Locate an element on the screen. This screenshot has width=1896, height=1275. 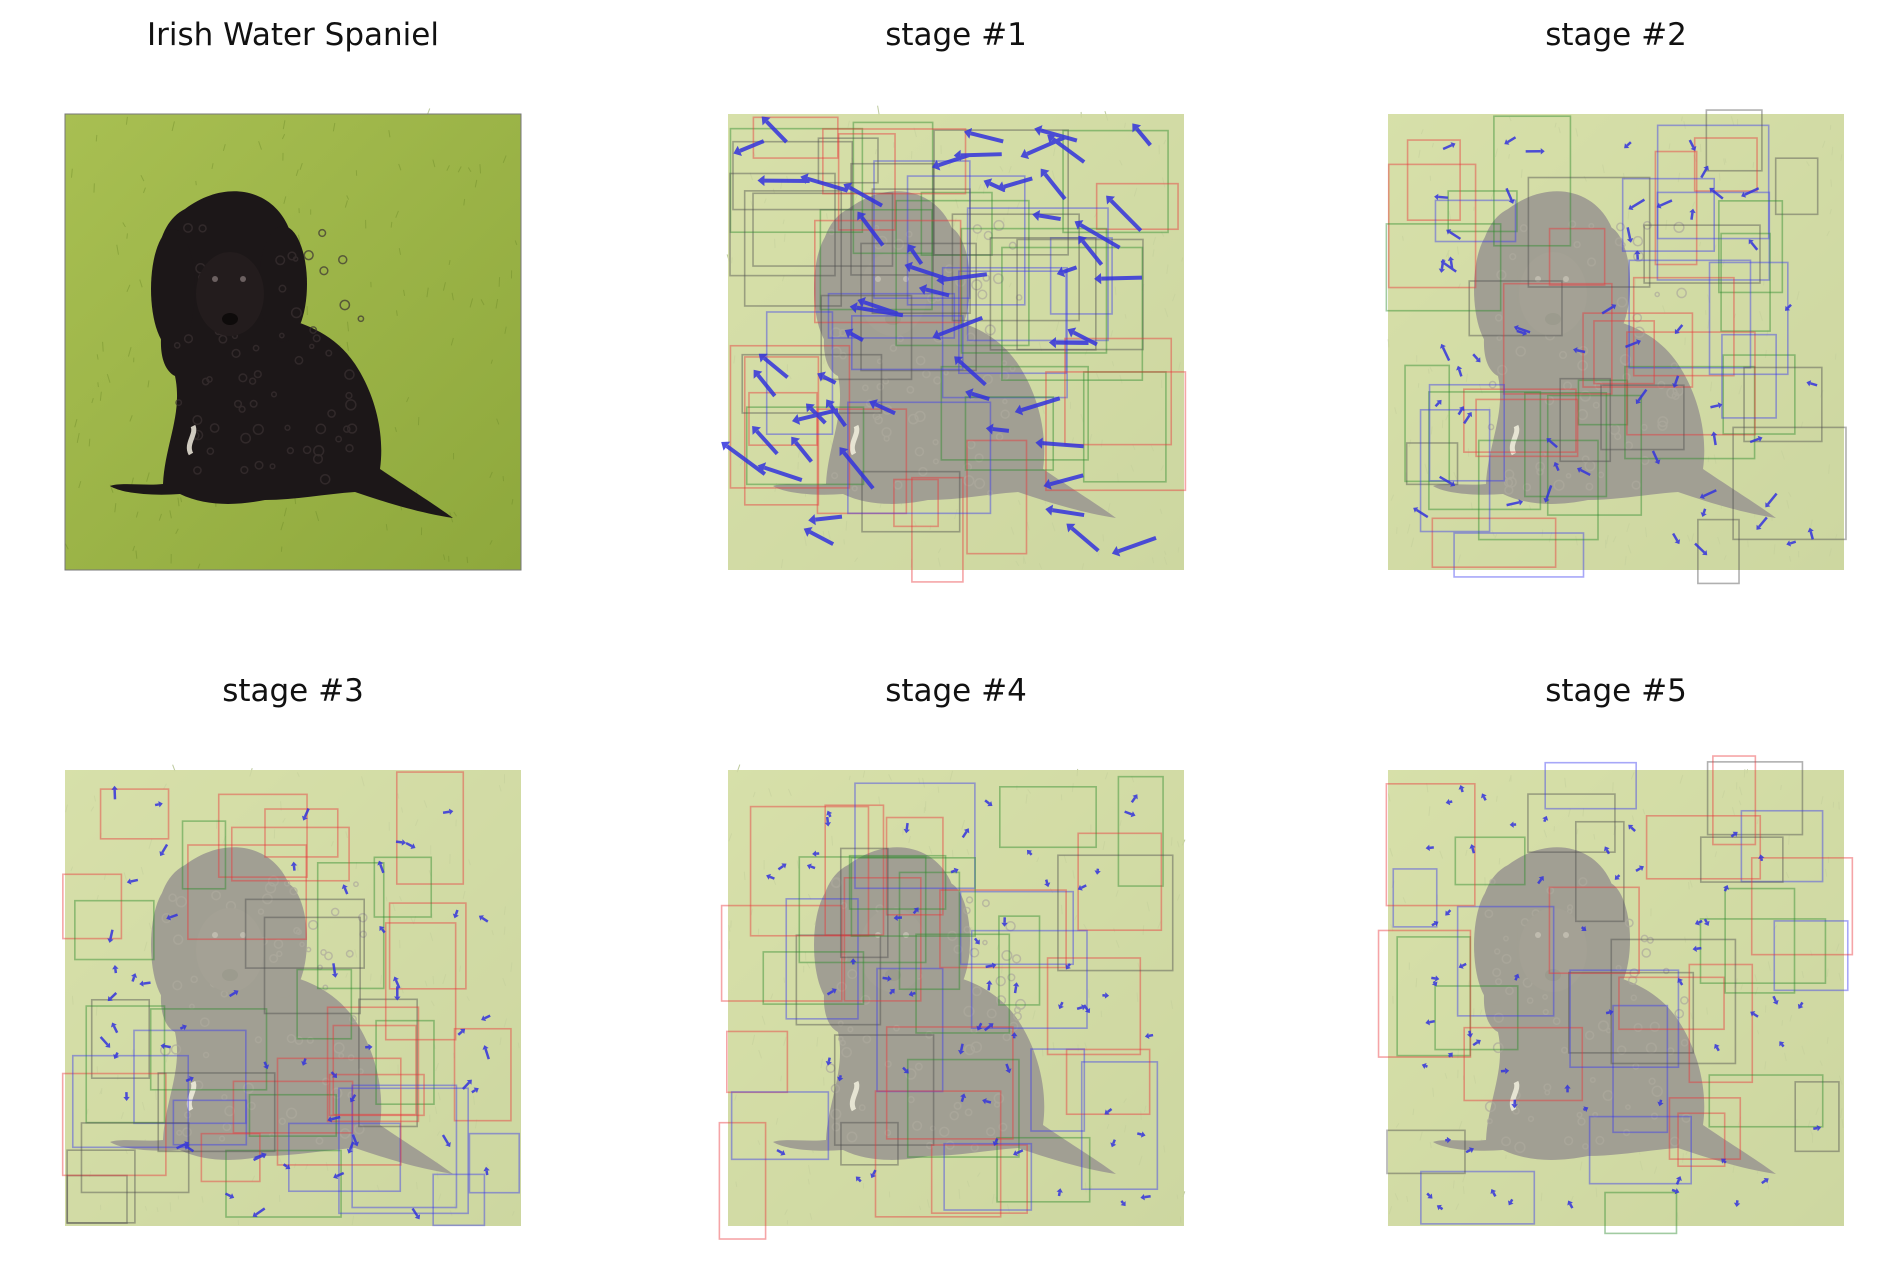
dog-ear is located at coordinates (173, 289).